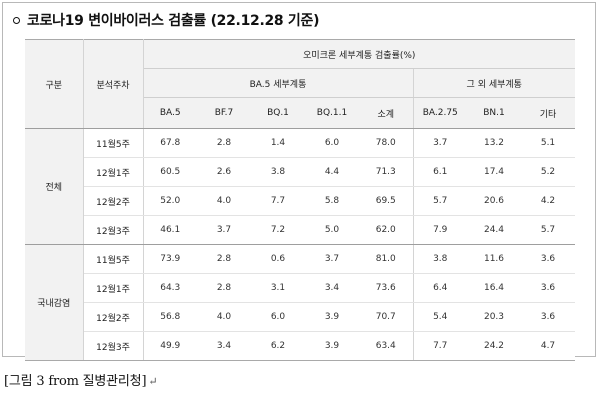 The height and width of the screenshot is (400, 600). What do you see at coordinates (332, 230) in the screenshot?
I see `value-cell: 5.0` at bounding box center [332, 230].